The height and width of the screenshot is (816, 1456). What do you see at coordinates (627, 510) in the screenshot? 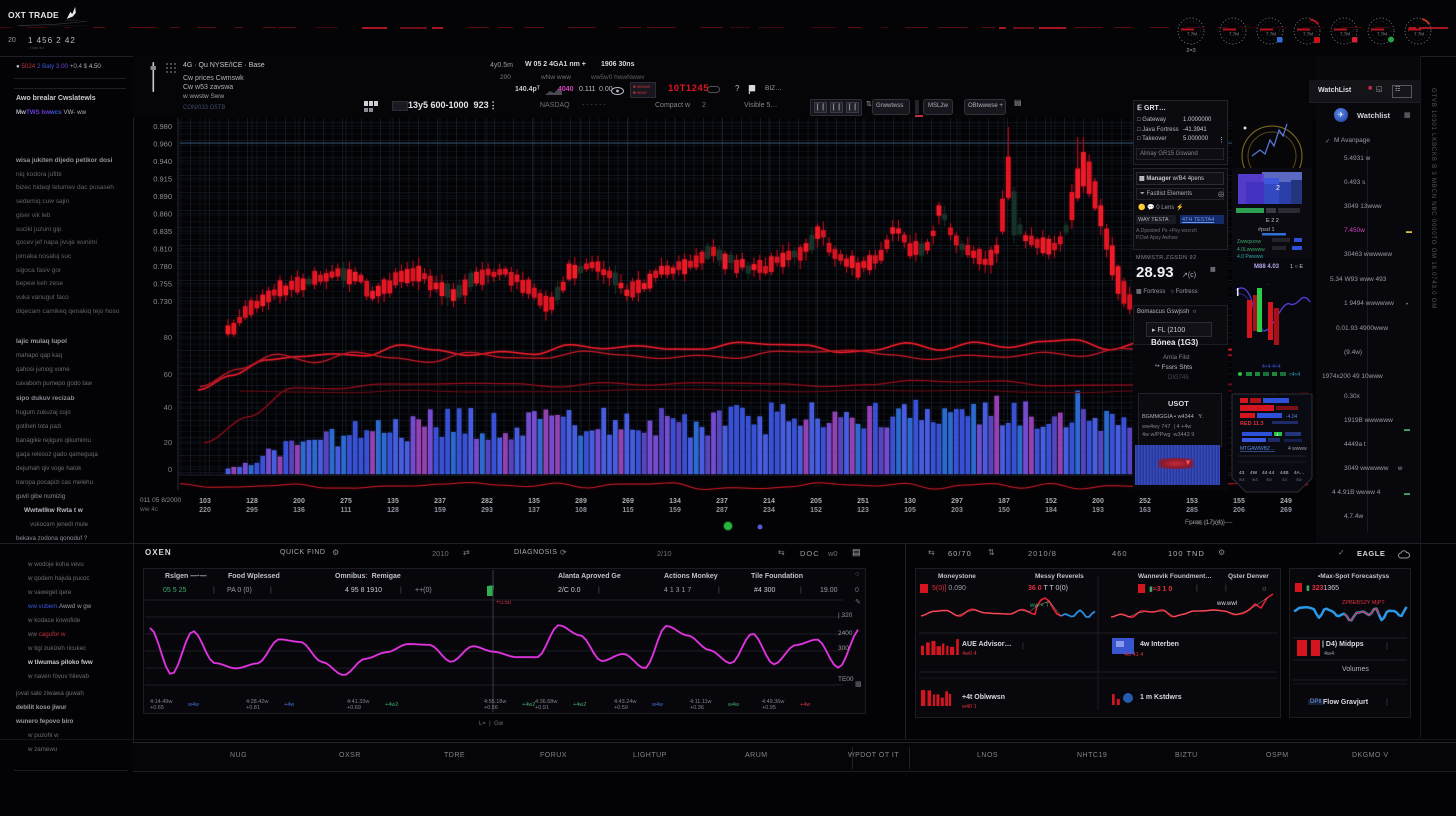
I see `svg-text: 115` at bounding box center [627, 510].